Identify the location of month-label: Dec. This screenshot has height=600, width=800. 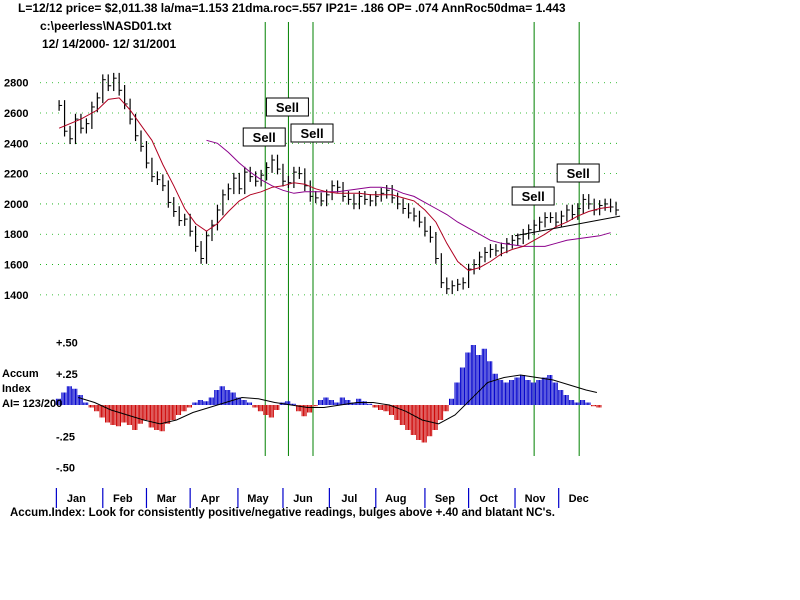
(579, 499).